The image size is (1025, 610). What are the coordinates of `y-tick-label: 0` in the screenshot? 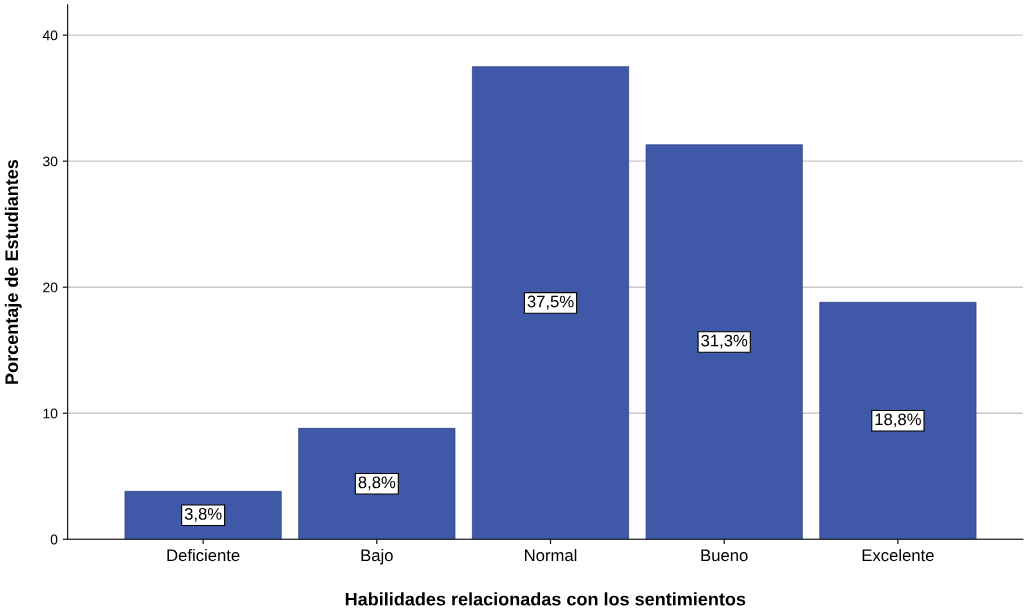 It's located at (54, 539).